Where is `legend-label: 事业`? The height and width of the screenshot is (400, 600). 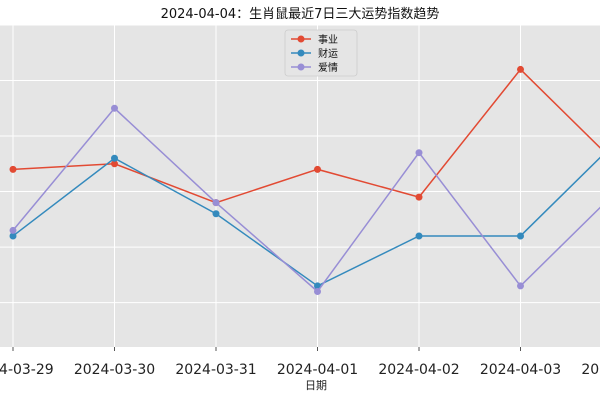 legend-label: 事业 is located at coordinates (328, 39).